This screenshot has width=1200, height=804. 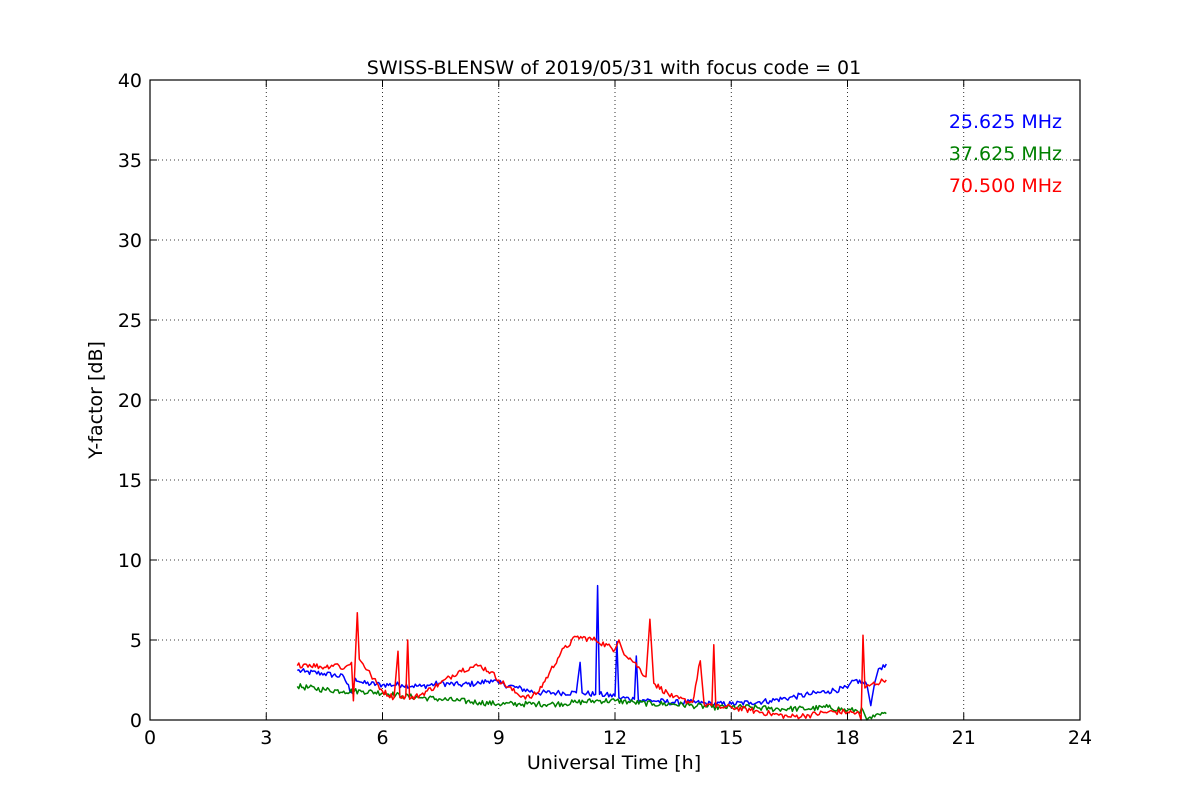 I want to click on legend: 25.625 MHz 37.625 MHz 70.500 MHz, so click(x=1005, y=154).